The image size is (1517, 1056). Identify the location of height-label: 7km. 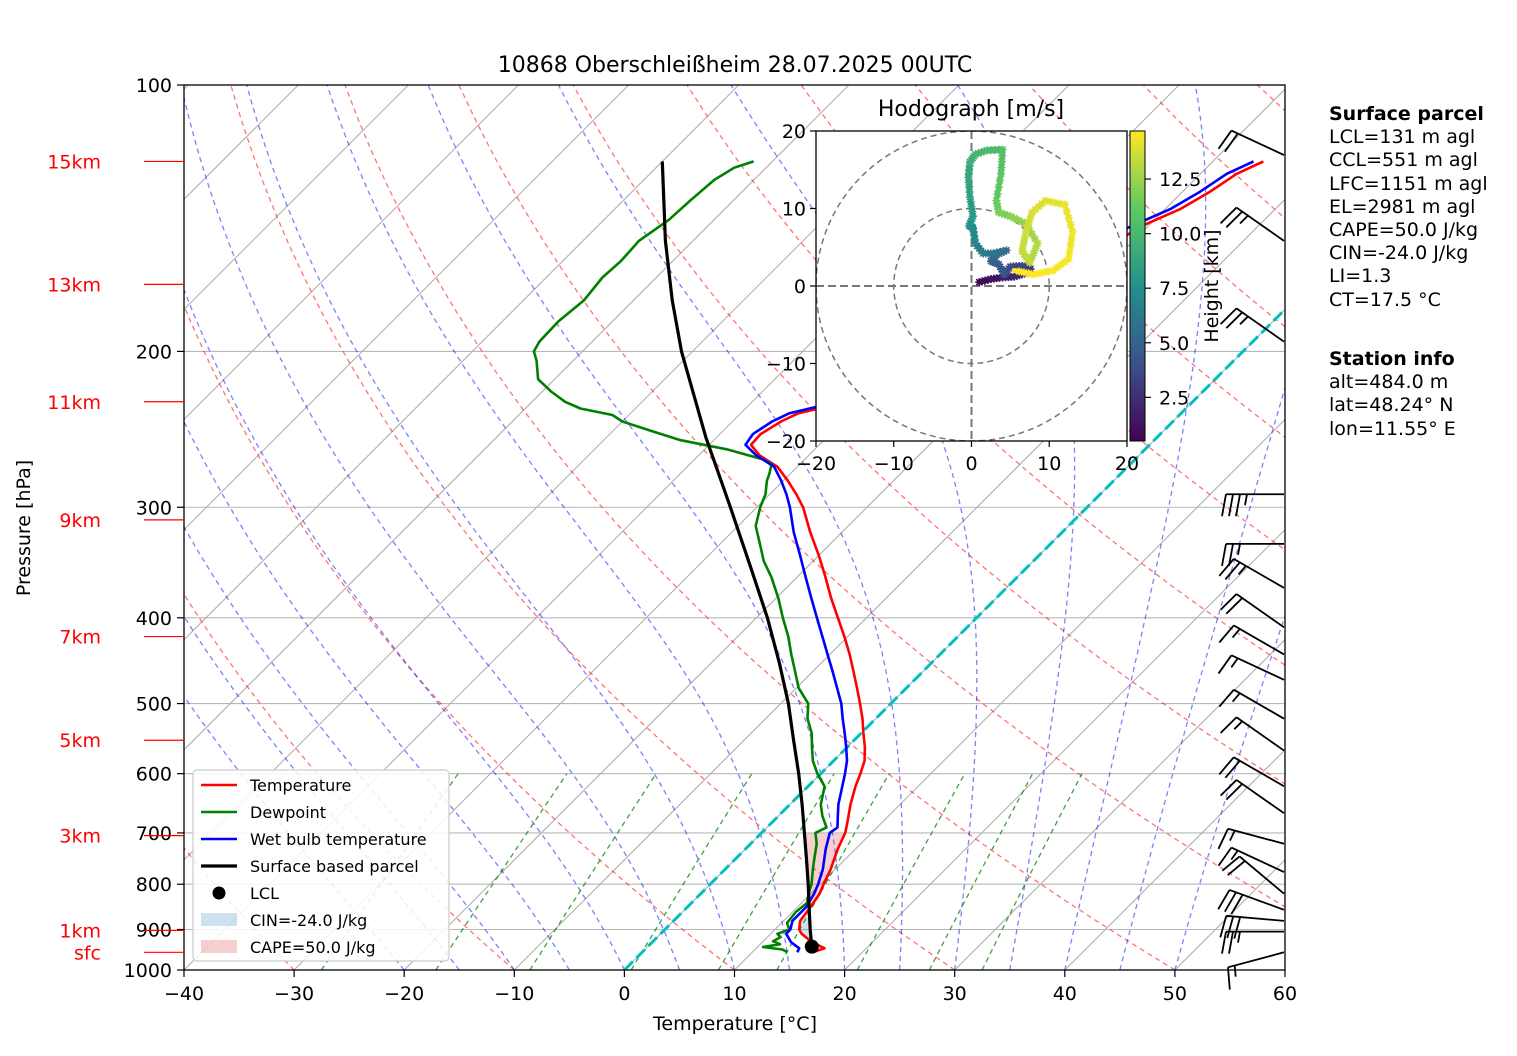
(80, 638).